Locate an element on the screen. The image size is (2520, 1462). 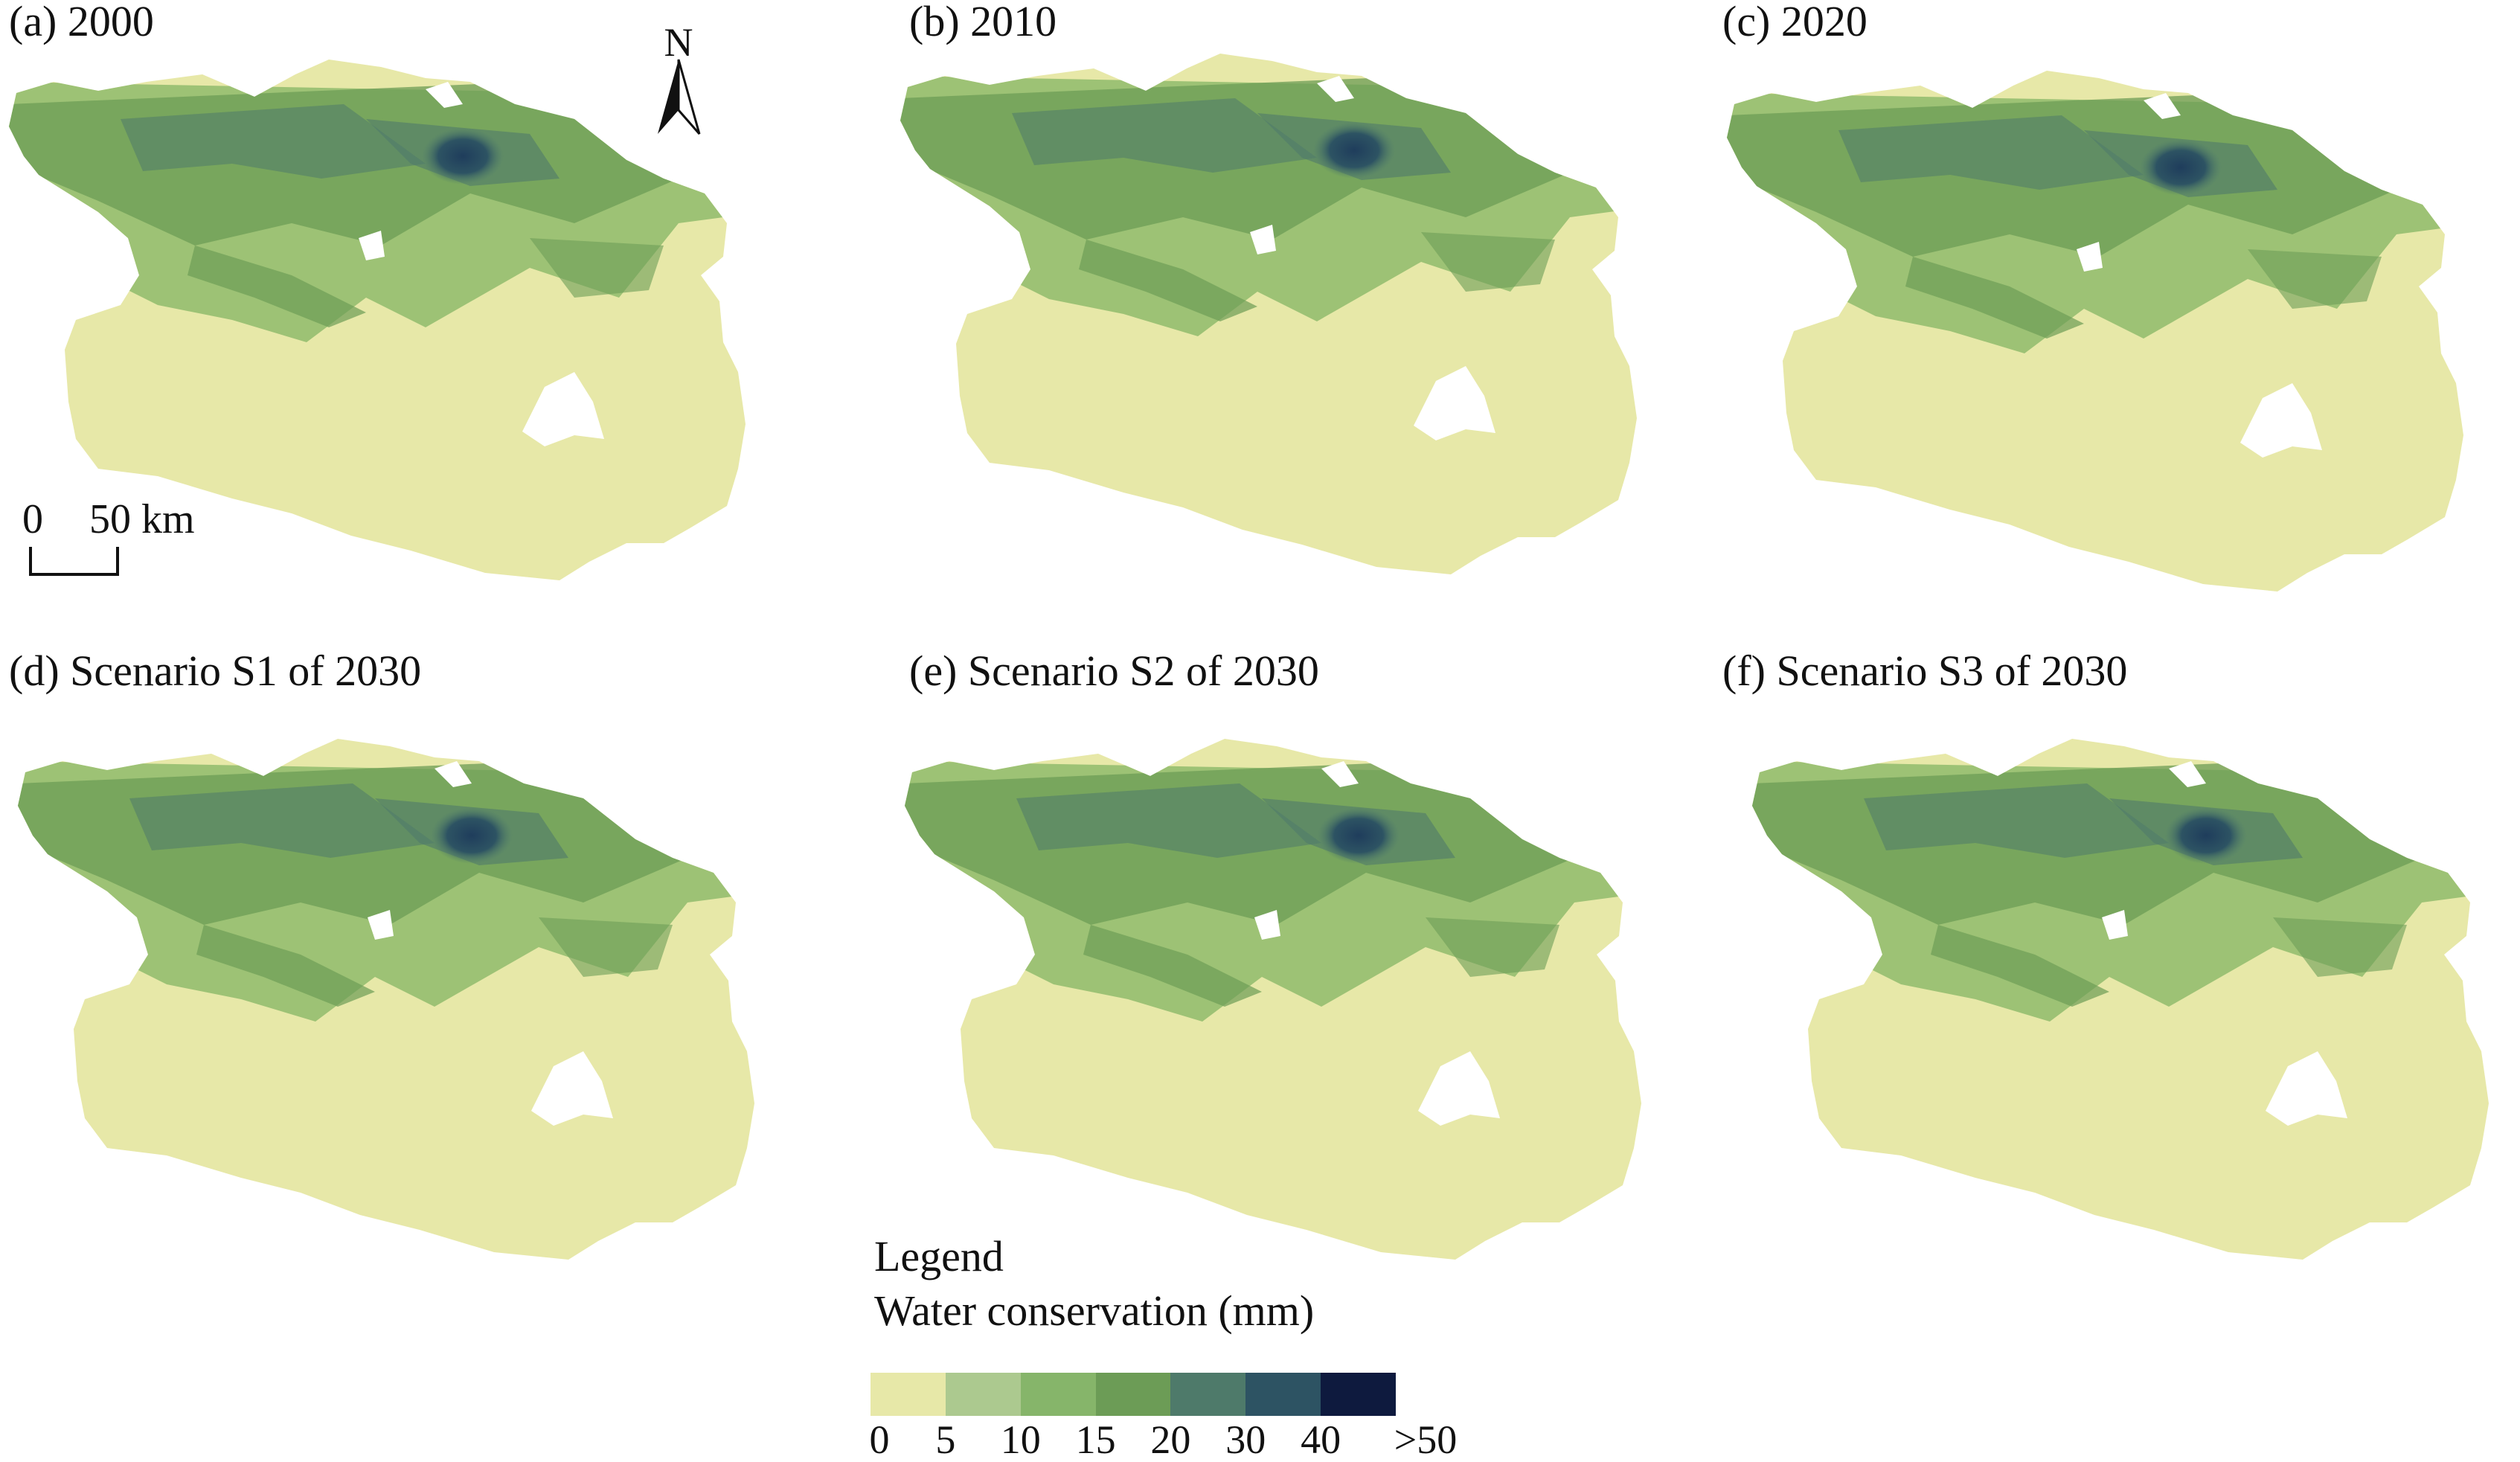
legend-tick-label: 30 is located at coordinates (1245, 1439).